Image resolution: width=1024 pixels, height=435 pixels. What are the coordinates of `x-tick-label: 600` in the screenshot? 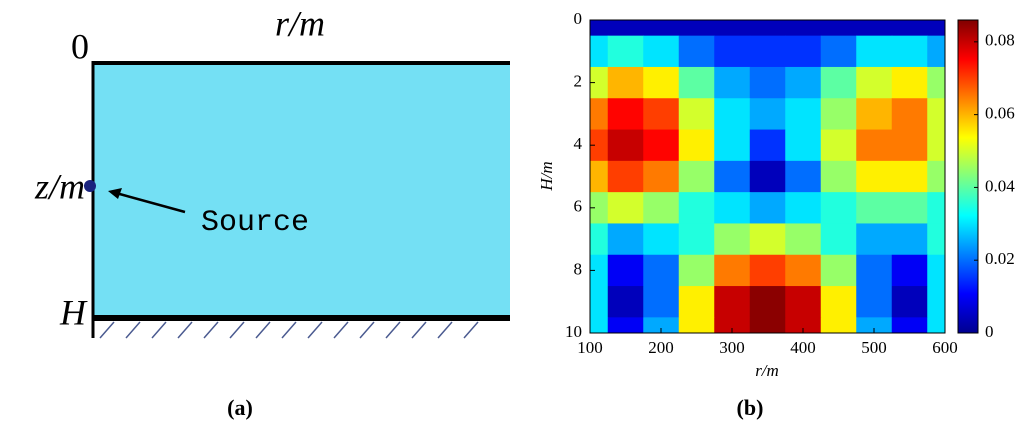 It's located at (945, 347).